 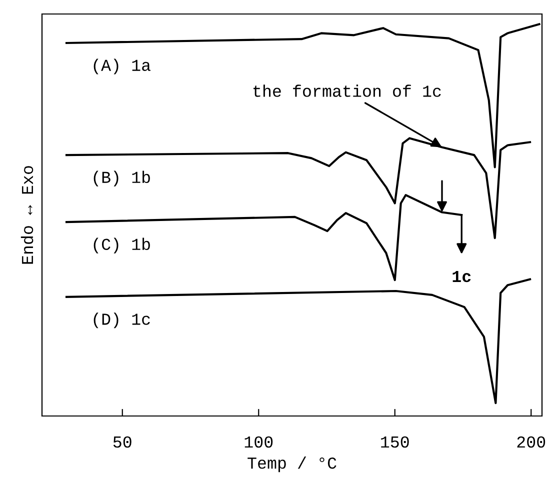 I want to click on series-label: (C) 1b, so click(x=122, y=246).